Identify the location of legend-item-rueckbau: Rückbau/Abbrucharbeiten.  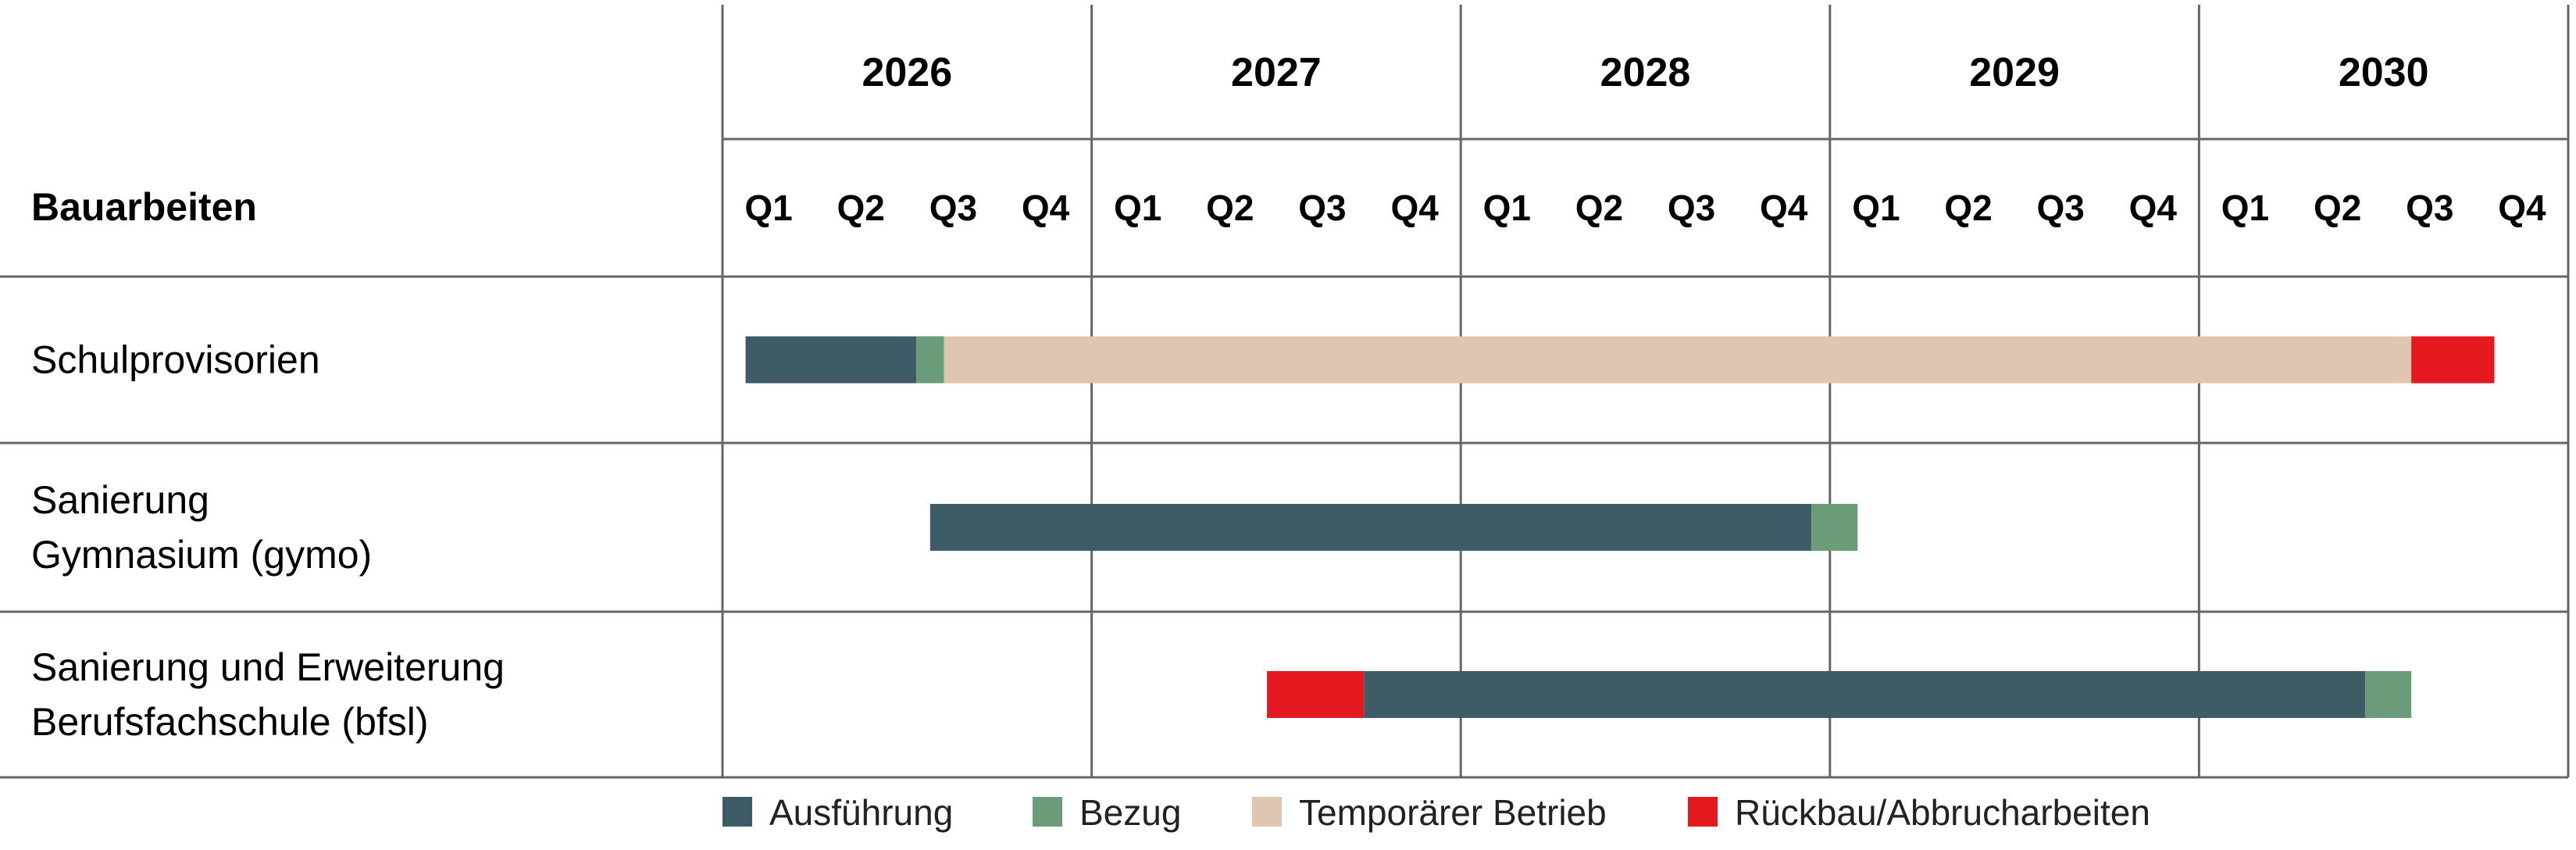
(1919, 812).